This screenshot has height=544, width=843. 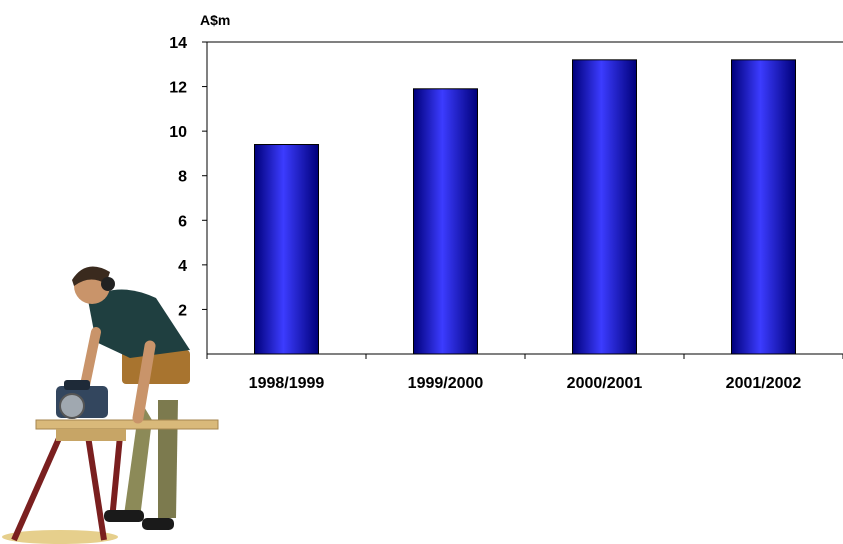 What do you see at coordinates (182, 221) in the screenshot?
I see `y-tick-label: 6` at bounding box center [182, 221].